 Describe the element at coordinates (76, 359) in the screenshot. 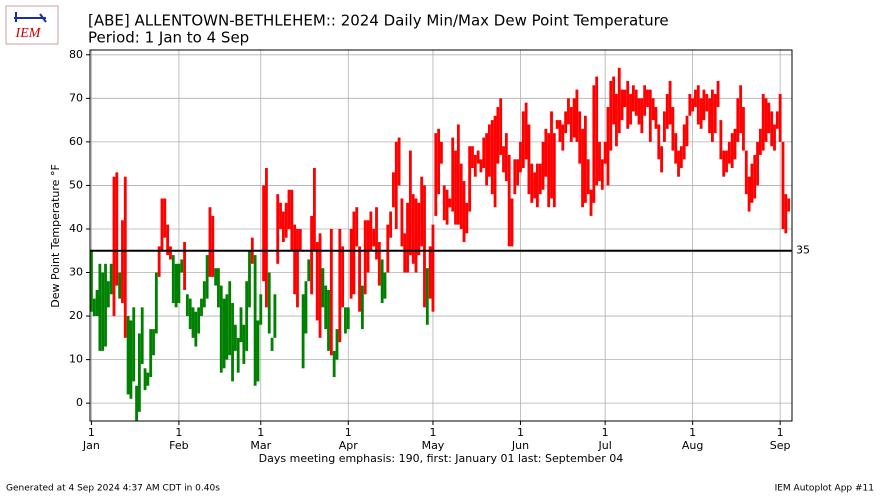

I see `y-tick-label: 10` at that location.